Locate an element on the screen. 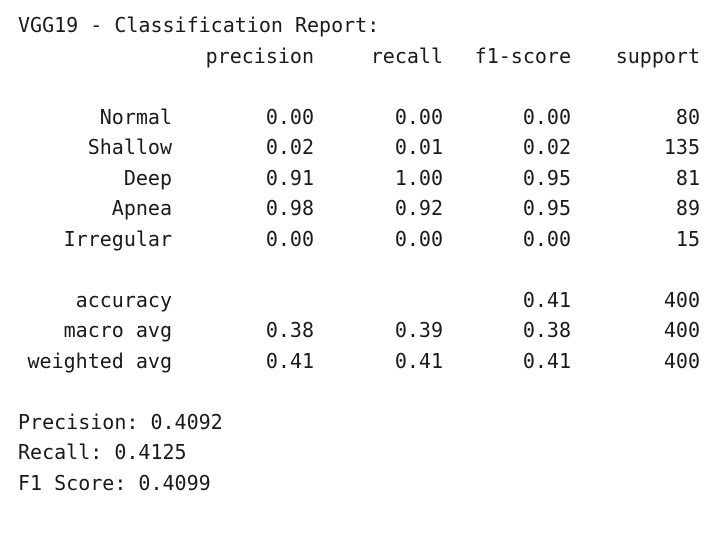  header-precision: precision is located at coordinates (259, 55).